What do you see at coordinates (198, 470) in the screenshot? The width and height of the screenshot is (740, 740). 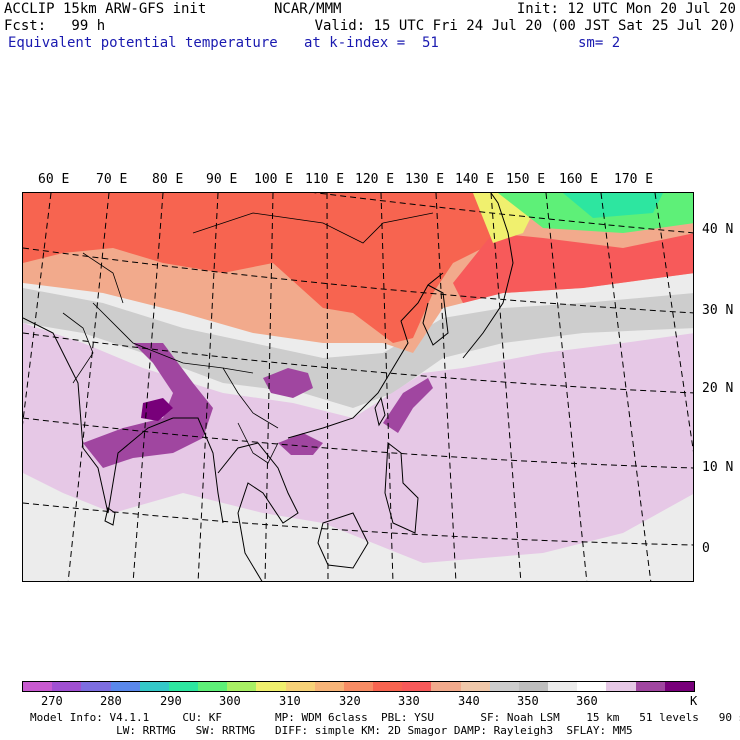 I see `coastline-bay-of-bengal` at bounding box center [198, 470].